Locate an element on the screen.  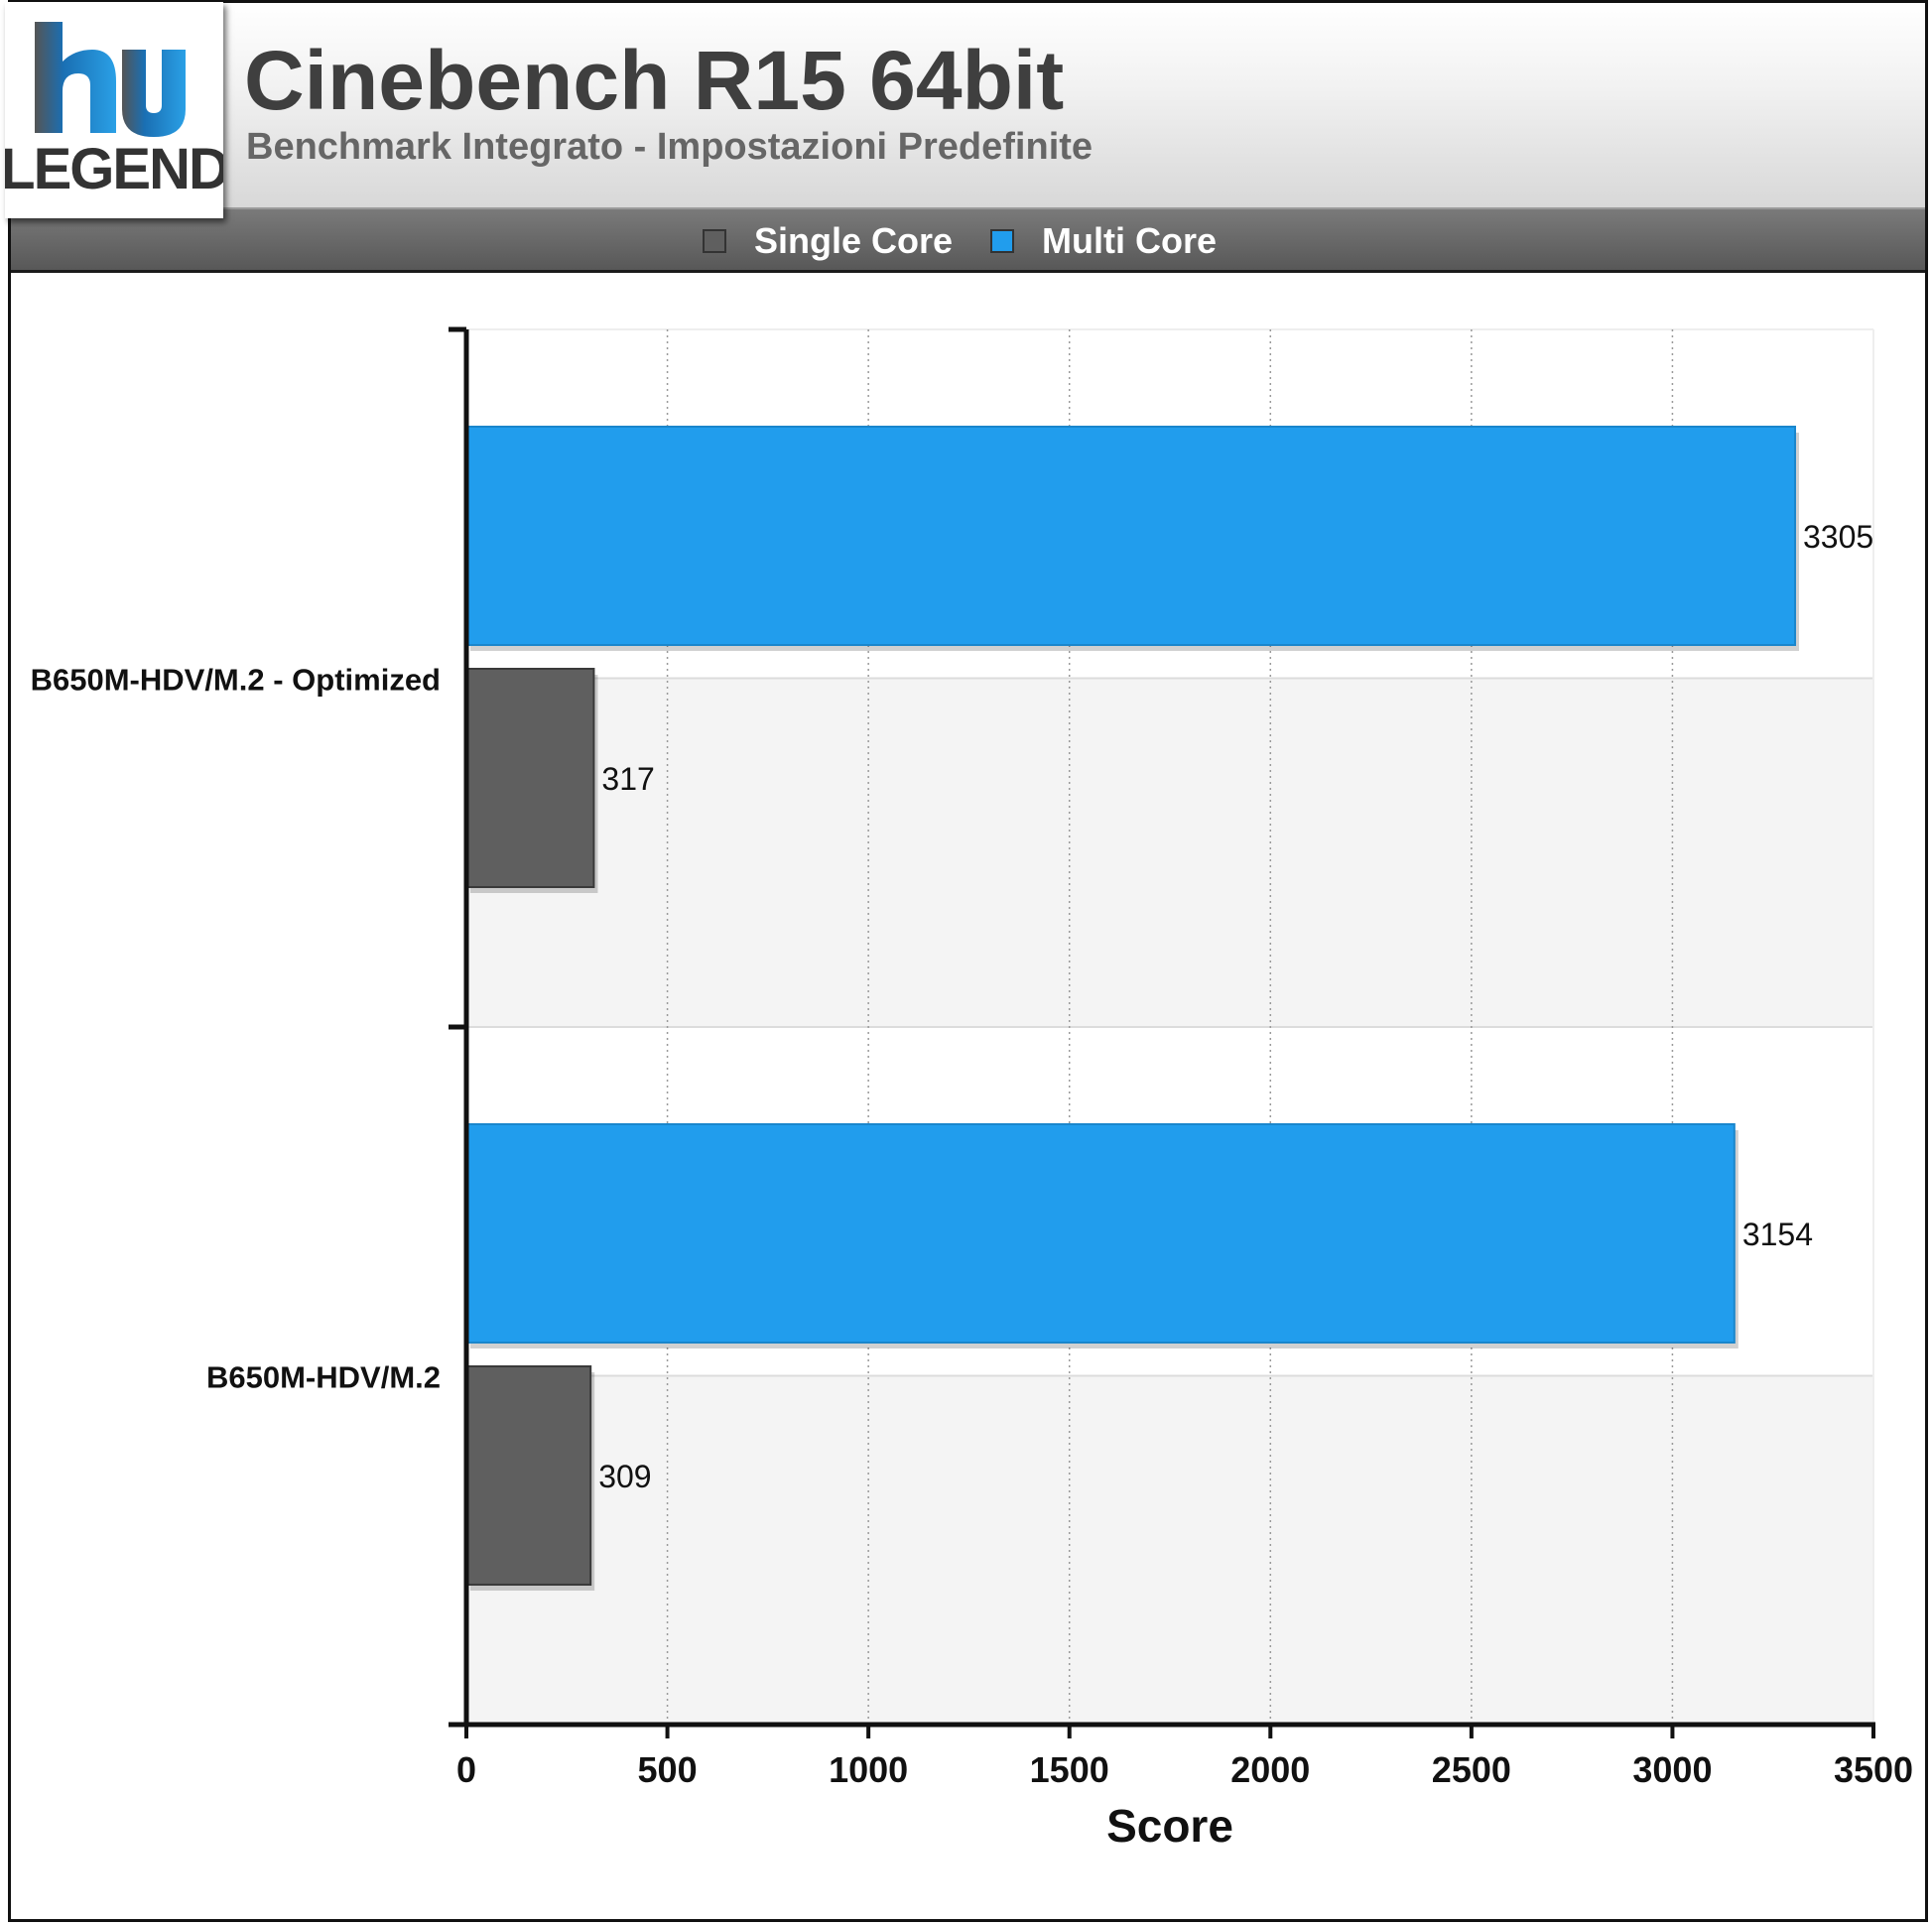
data-label-single-core: 309 is located at coordinates (625, 1476).